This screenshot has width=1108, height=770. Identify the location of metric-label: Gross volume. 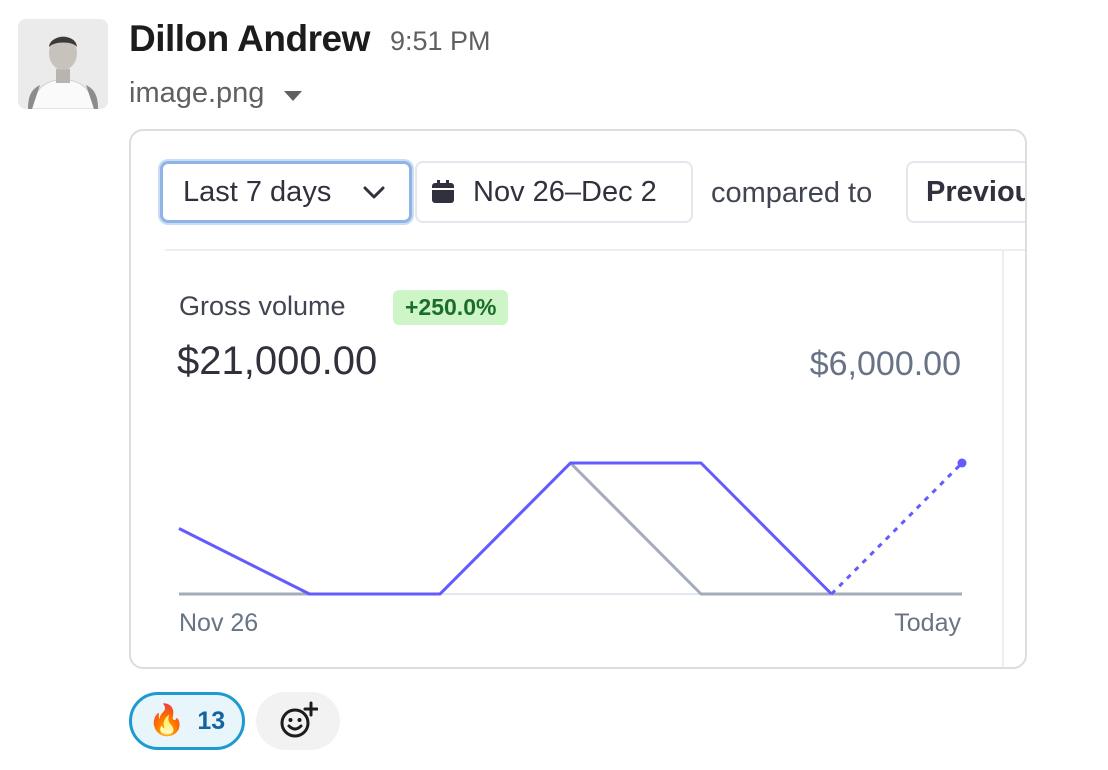
(262, 306).